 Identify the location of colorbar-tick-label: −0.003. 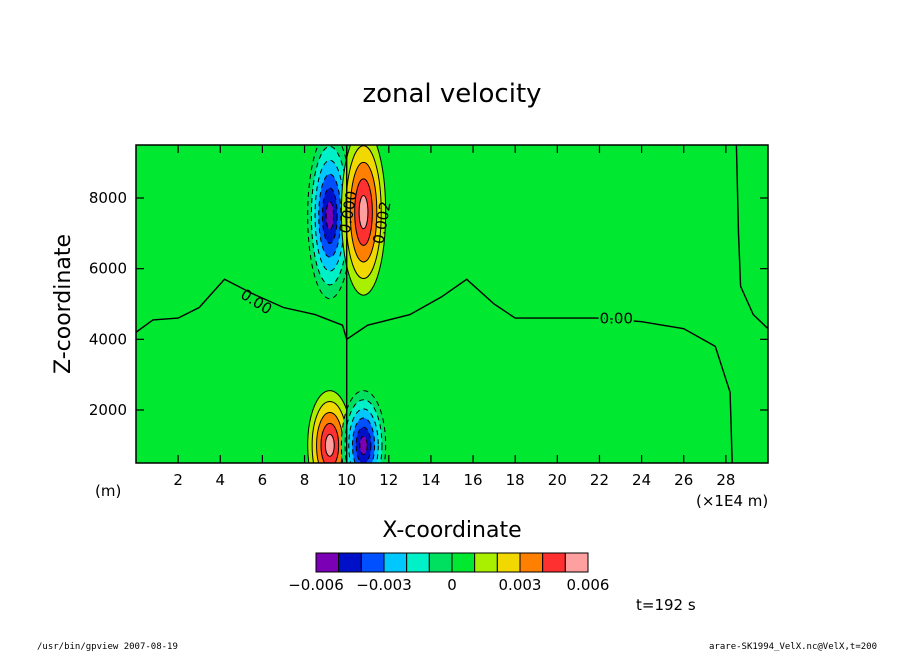
(384, 585).